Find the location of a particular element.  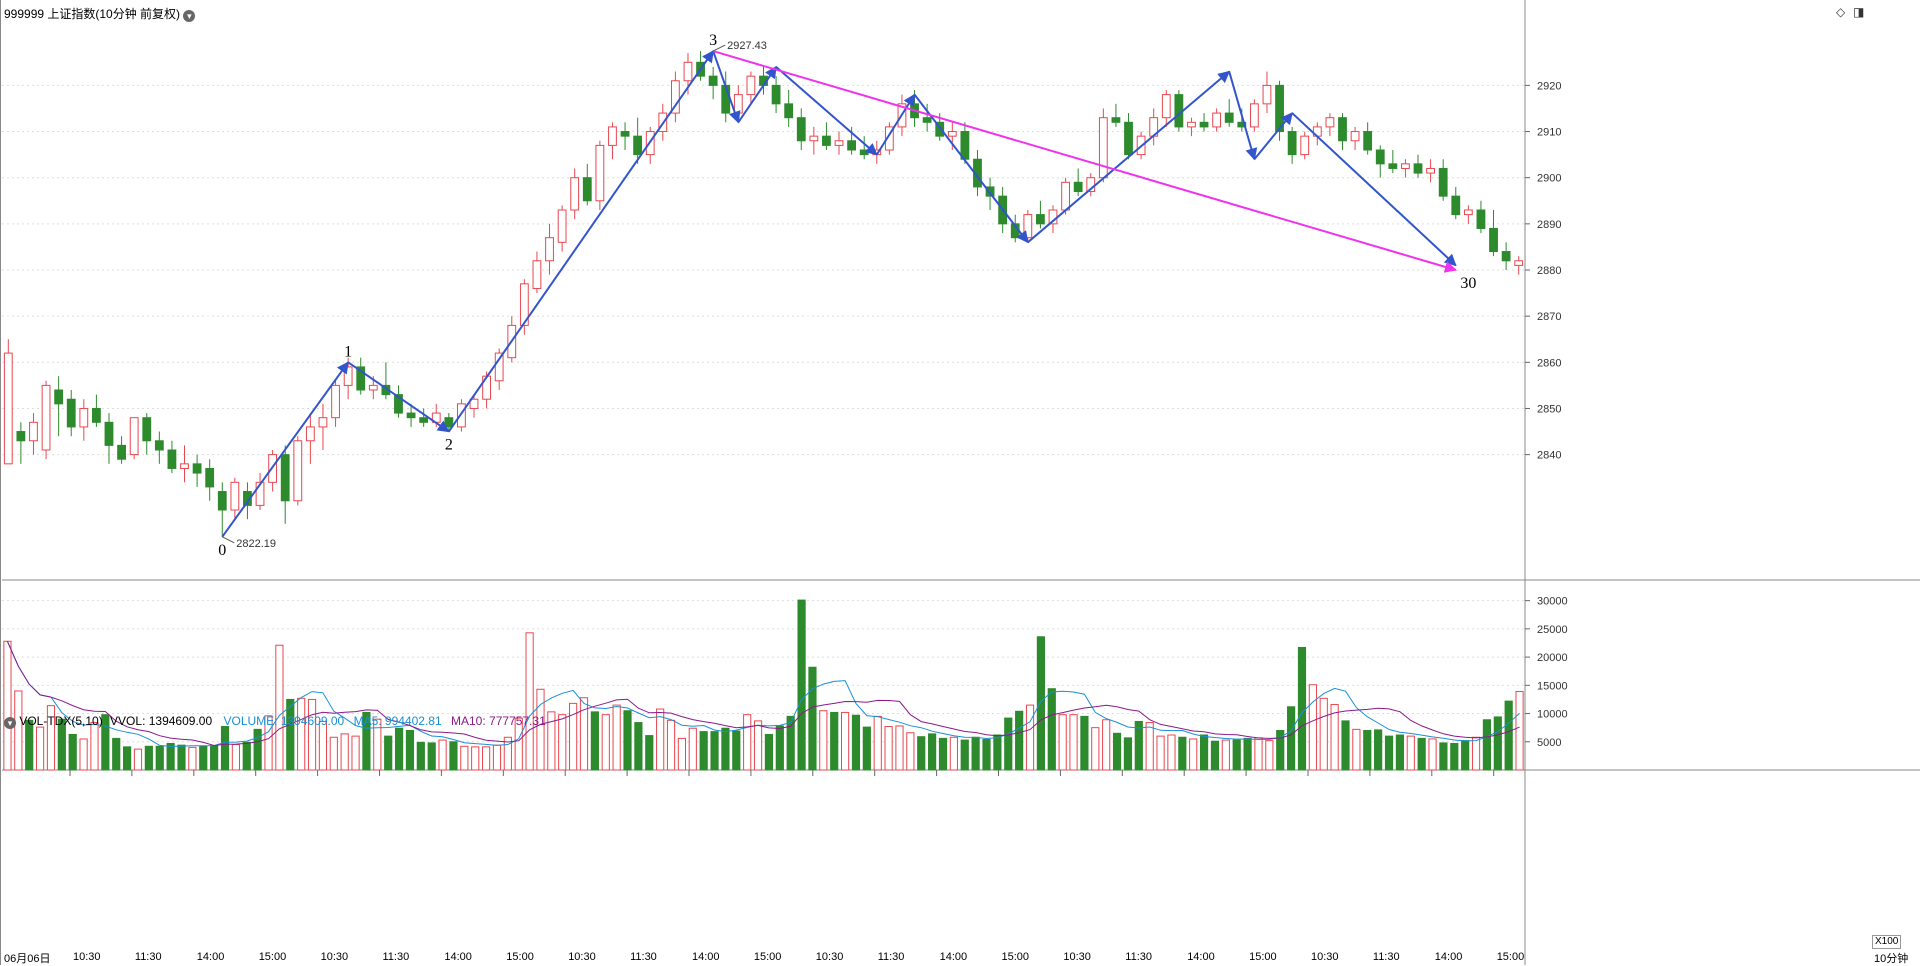

volume-tick-label: 25000 is located at coordinates (1552, 630).